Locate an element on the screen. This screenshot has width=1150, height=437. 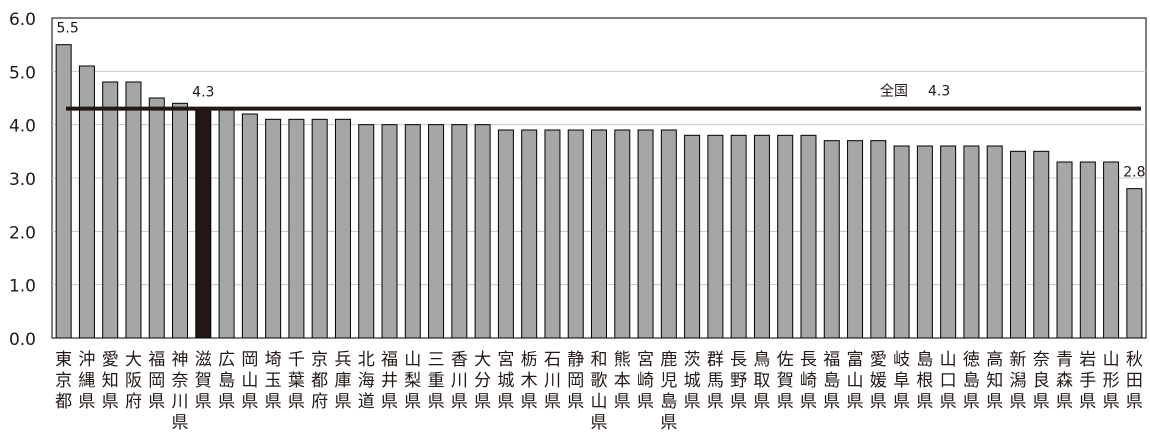
x-tick-label: 群馬県 is located at coordinates (715, 381).